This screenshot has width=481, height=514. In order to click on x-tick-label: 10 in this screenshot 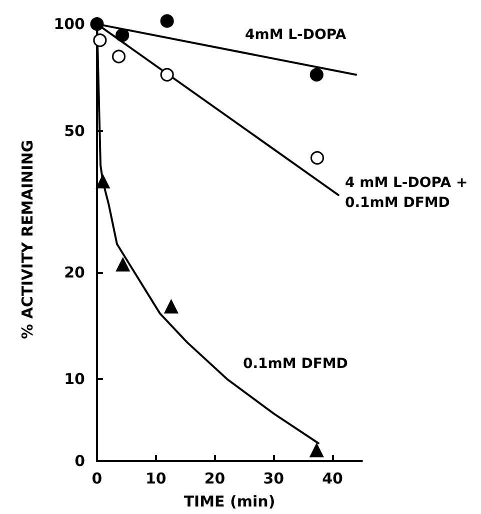, I will do `click(155, 479)`.